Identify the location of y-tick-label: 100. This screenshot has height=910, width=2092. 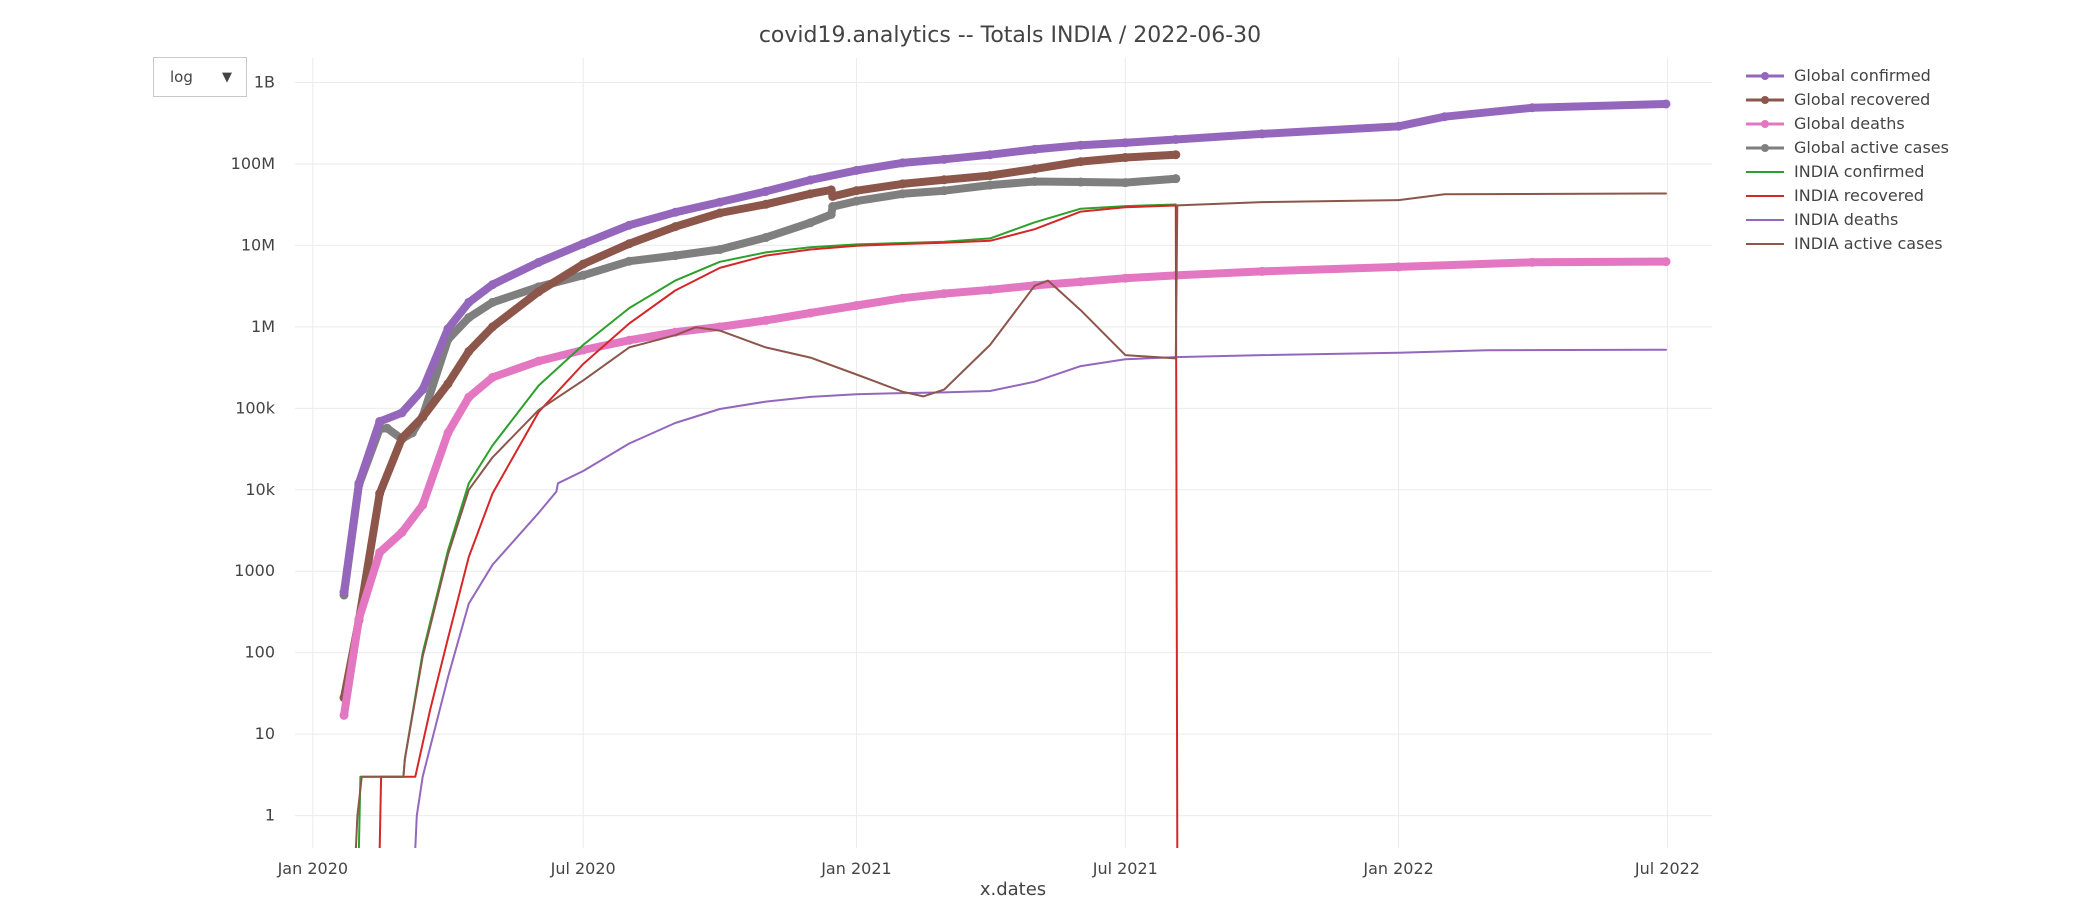
(259, 652).